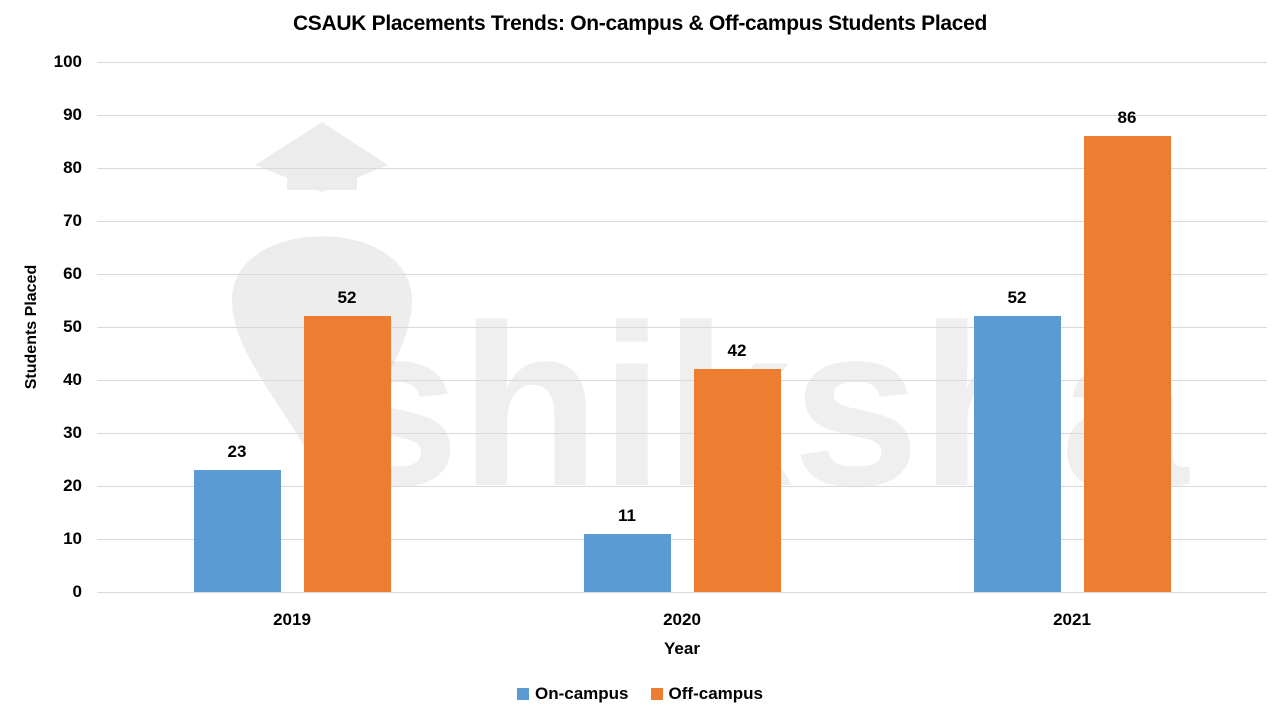  Describe the element at coordinates (72, 538) in the screenshot. I see `y-tick-label: 10` at that location.